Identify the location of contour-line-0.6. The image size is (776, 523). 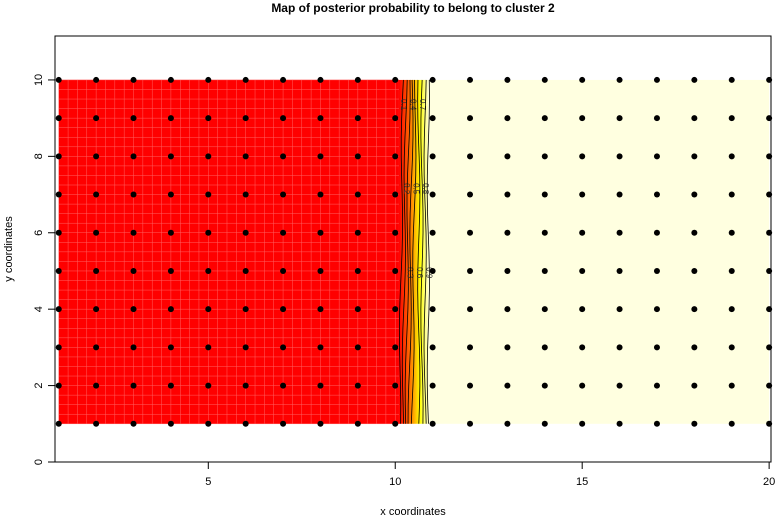
(419, 251).